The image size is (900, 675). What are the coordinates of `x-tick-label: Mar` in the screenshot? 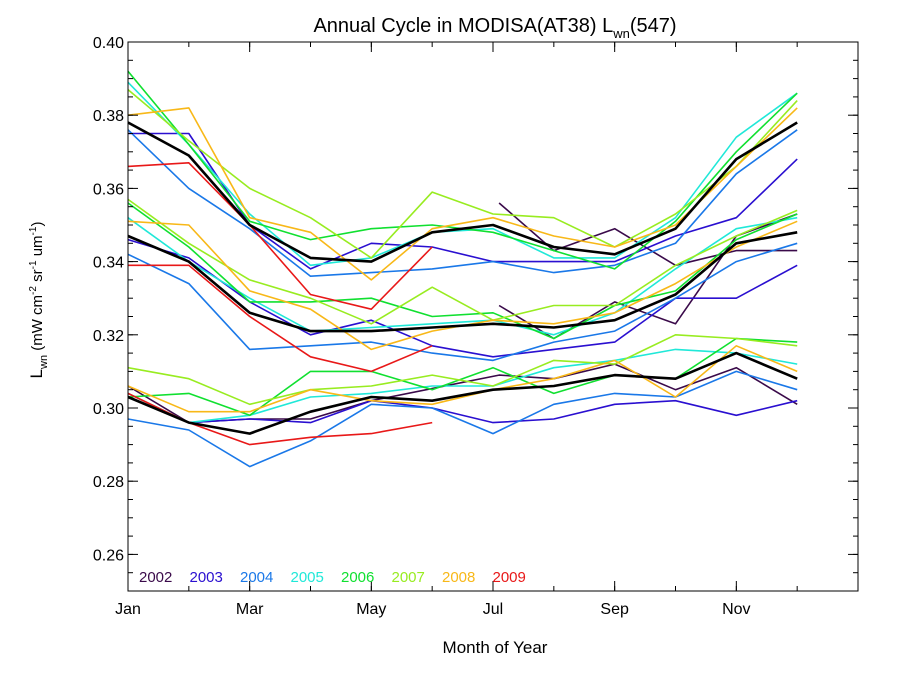 It's located at (250, 609).